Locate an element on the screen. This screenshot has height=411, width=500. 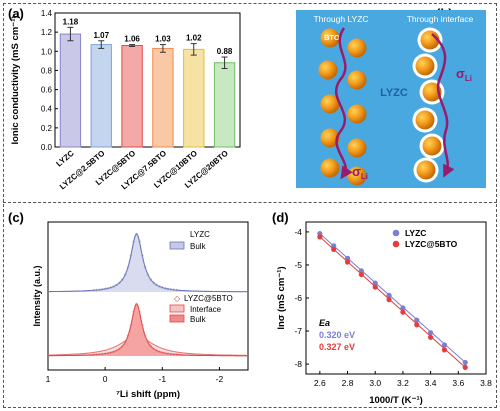
x-tick-label: 3.2 is located at coordinates (403, 383).